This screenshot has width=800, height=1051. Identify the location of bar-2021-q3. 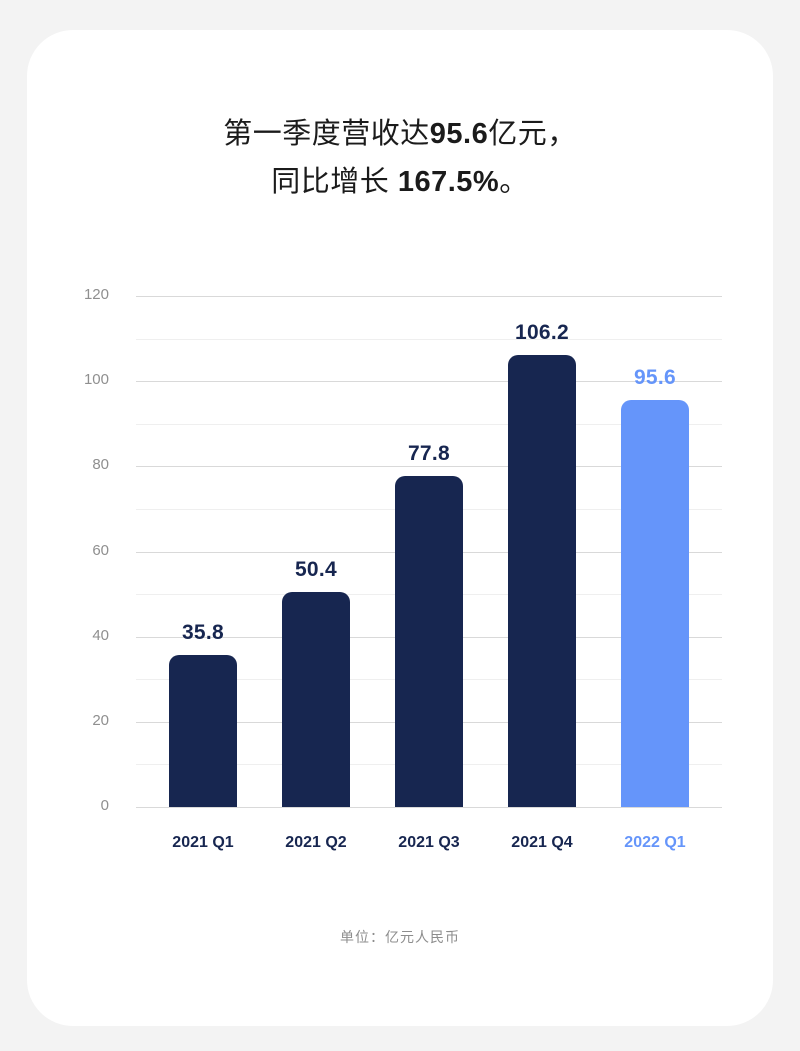
(429, 641).